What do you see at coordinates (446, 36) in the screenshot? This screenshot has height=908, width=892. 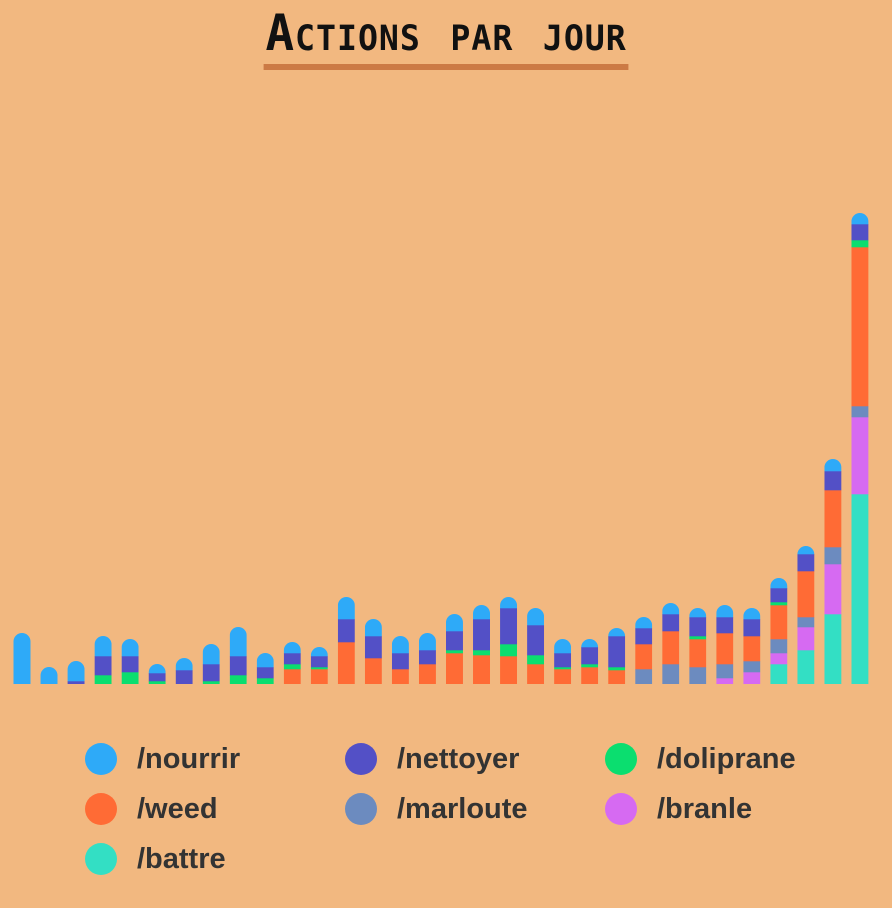 I see `chart-title: Actions par jour` at bounding box center [446, 36].